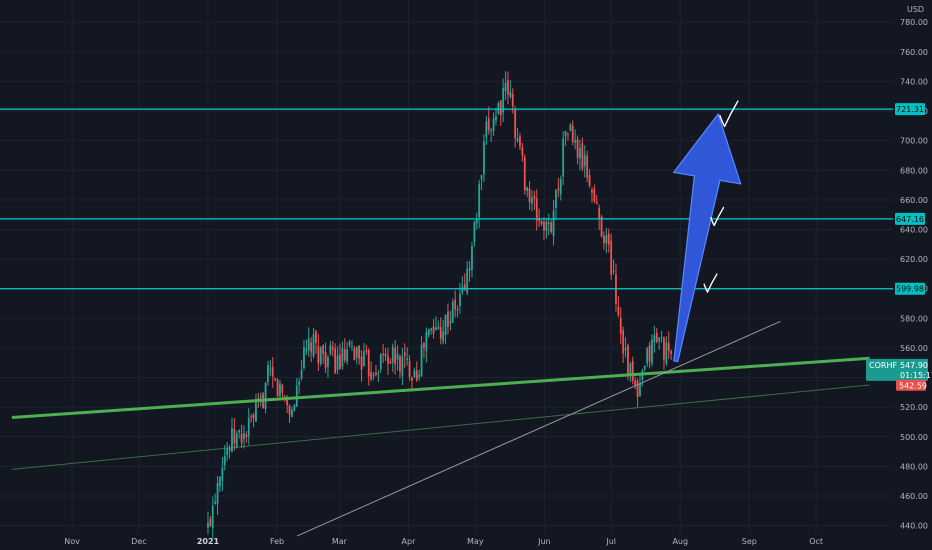 The height and width of the screenshot is (550, 932). What do you see at coordinates (897, 369) in the screenshot?
I see `current-price-badge` at bounding box center [897, 369].